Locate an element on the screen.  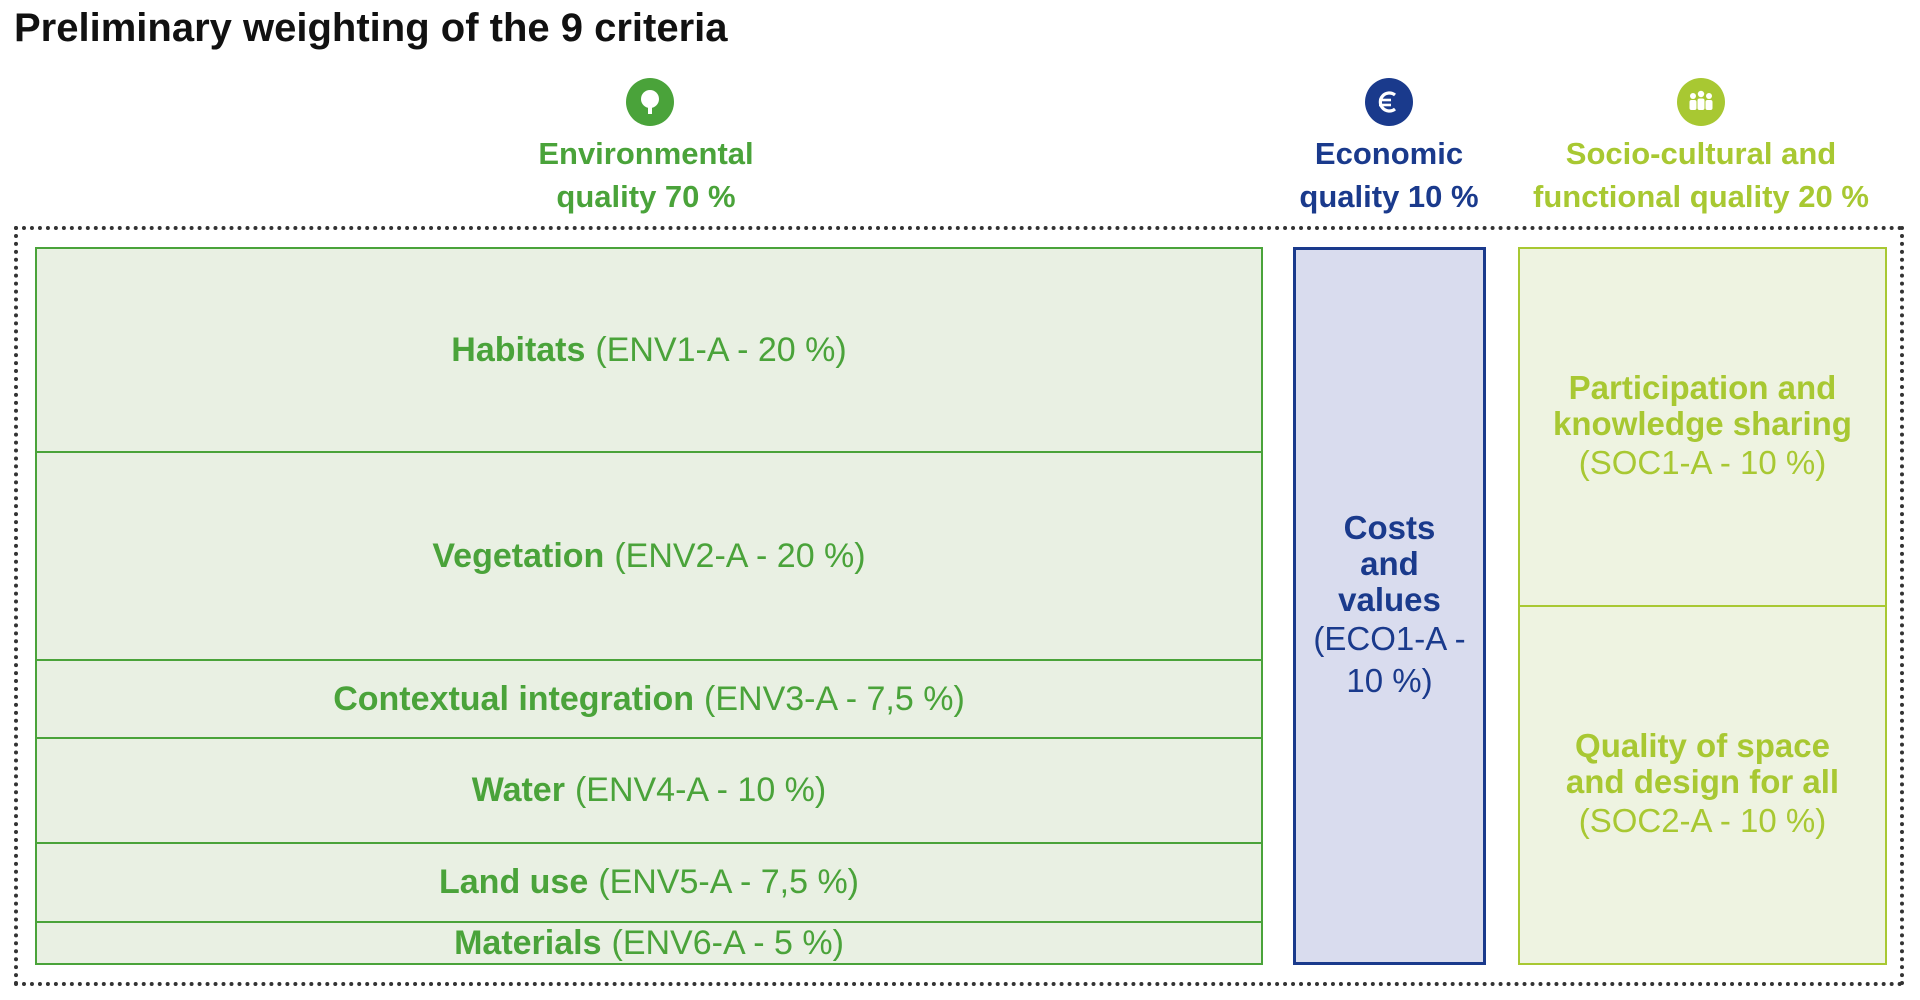
economic-criteria-block: Costs and values (ECO1-A - 10 %) is located at coordinates (1389, 606).